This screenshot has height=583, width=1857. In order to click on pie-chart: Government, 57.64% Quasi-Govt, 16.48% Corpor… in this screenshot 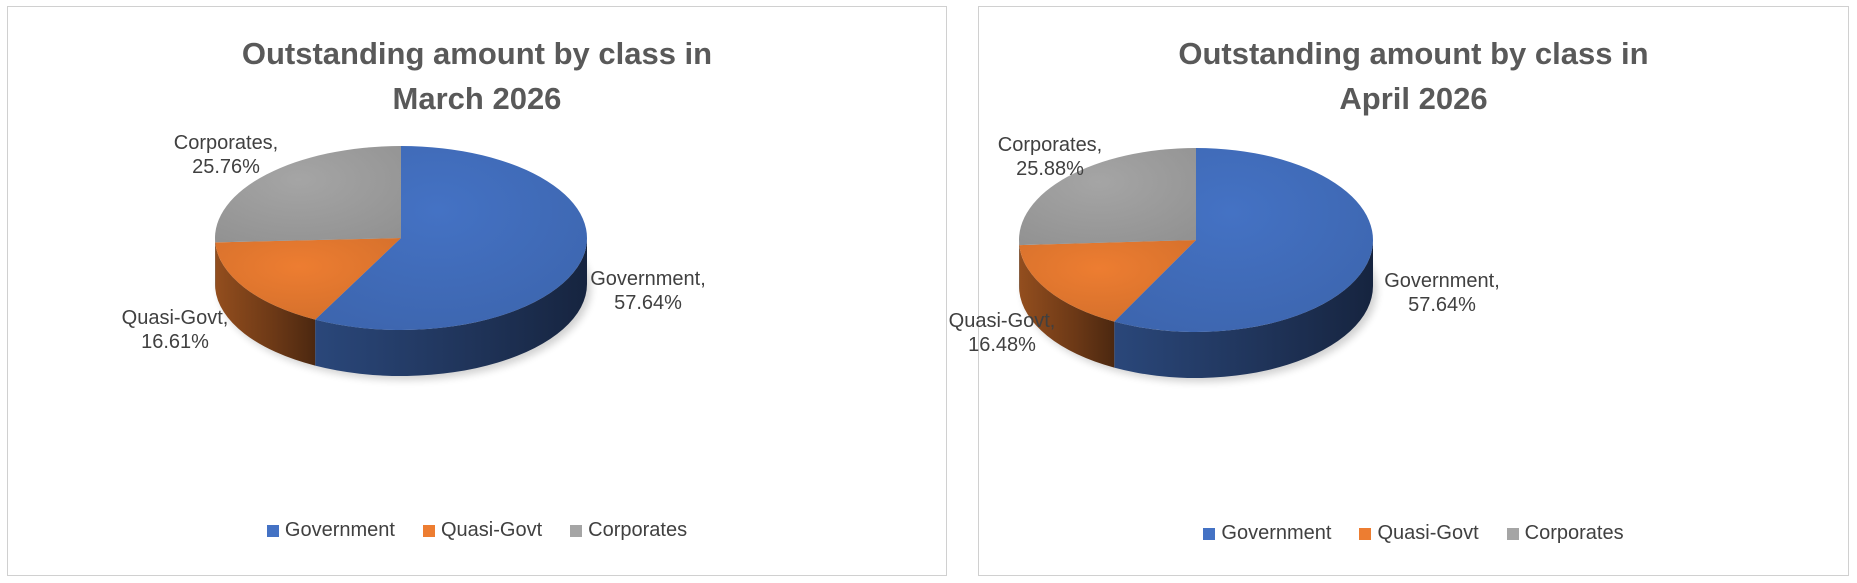, I will do `click(1224, 258)`.